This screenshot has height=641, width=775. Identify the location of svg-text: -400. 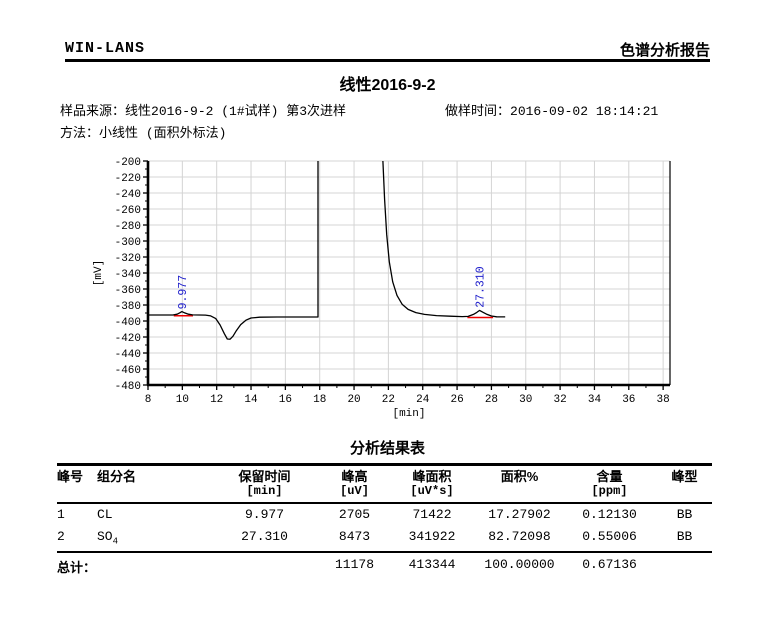
(128, 323).